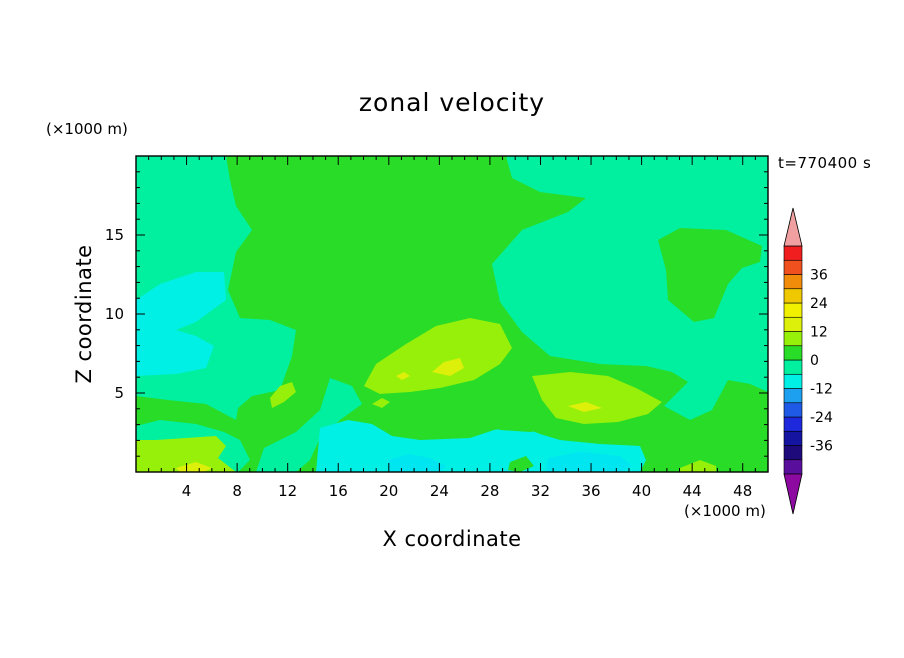  Describe the element at coordinates (119, 393) in the screenshot. I see `y-tick-label: 5` at that location.